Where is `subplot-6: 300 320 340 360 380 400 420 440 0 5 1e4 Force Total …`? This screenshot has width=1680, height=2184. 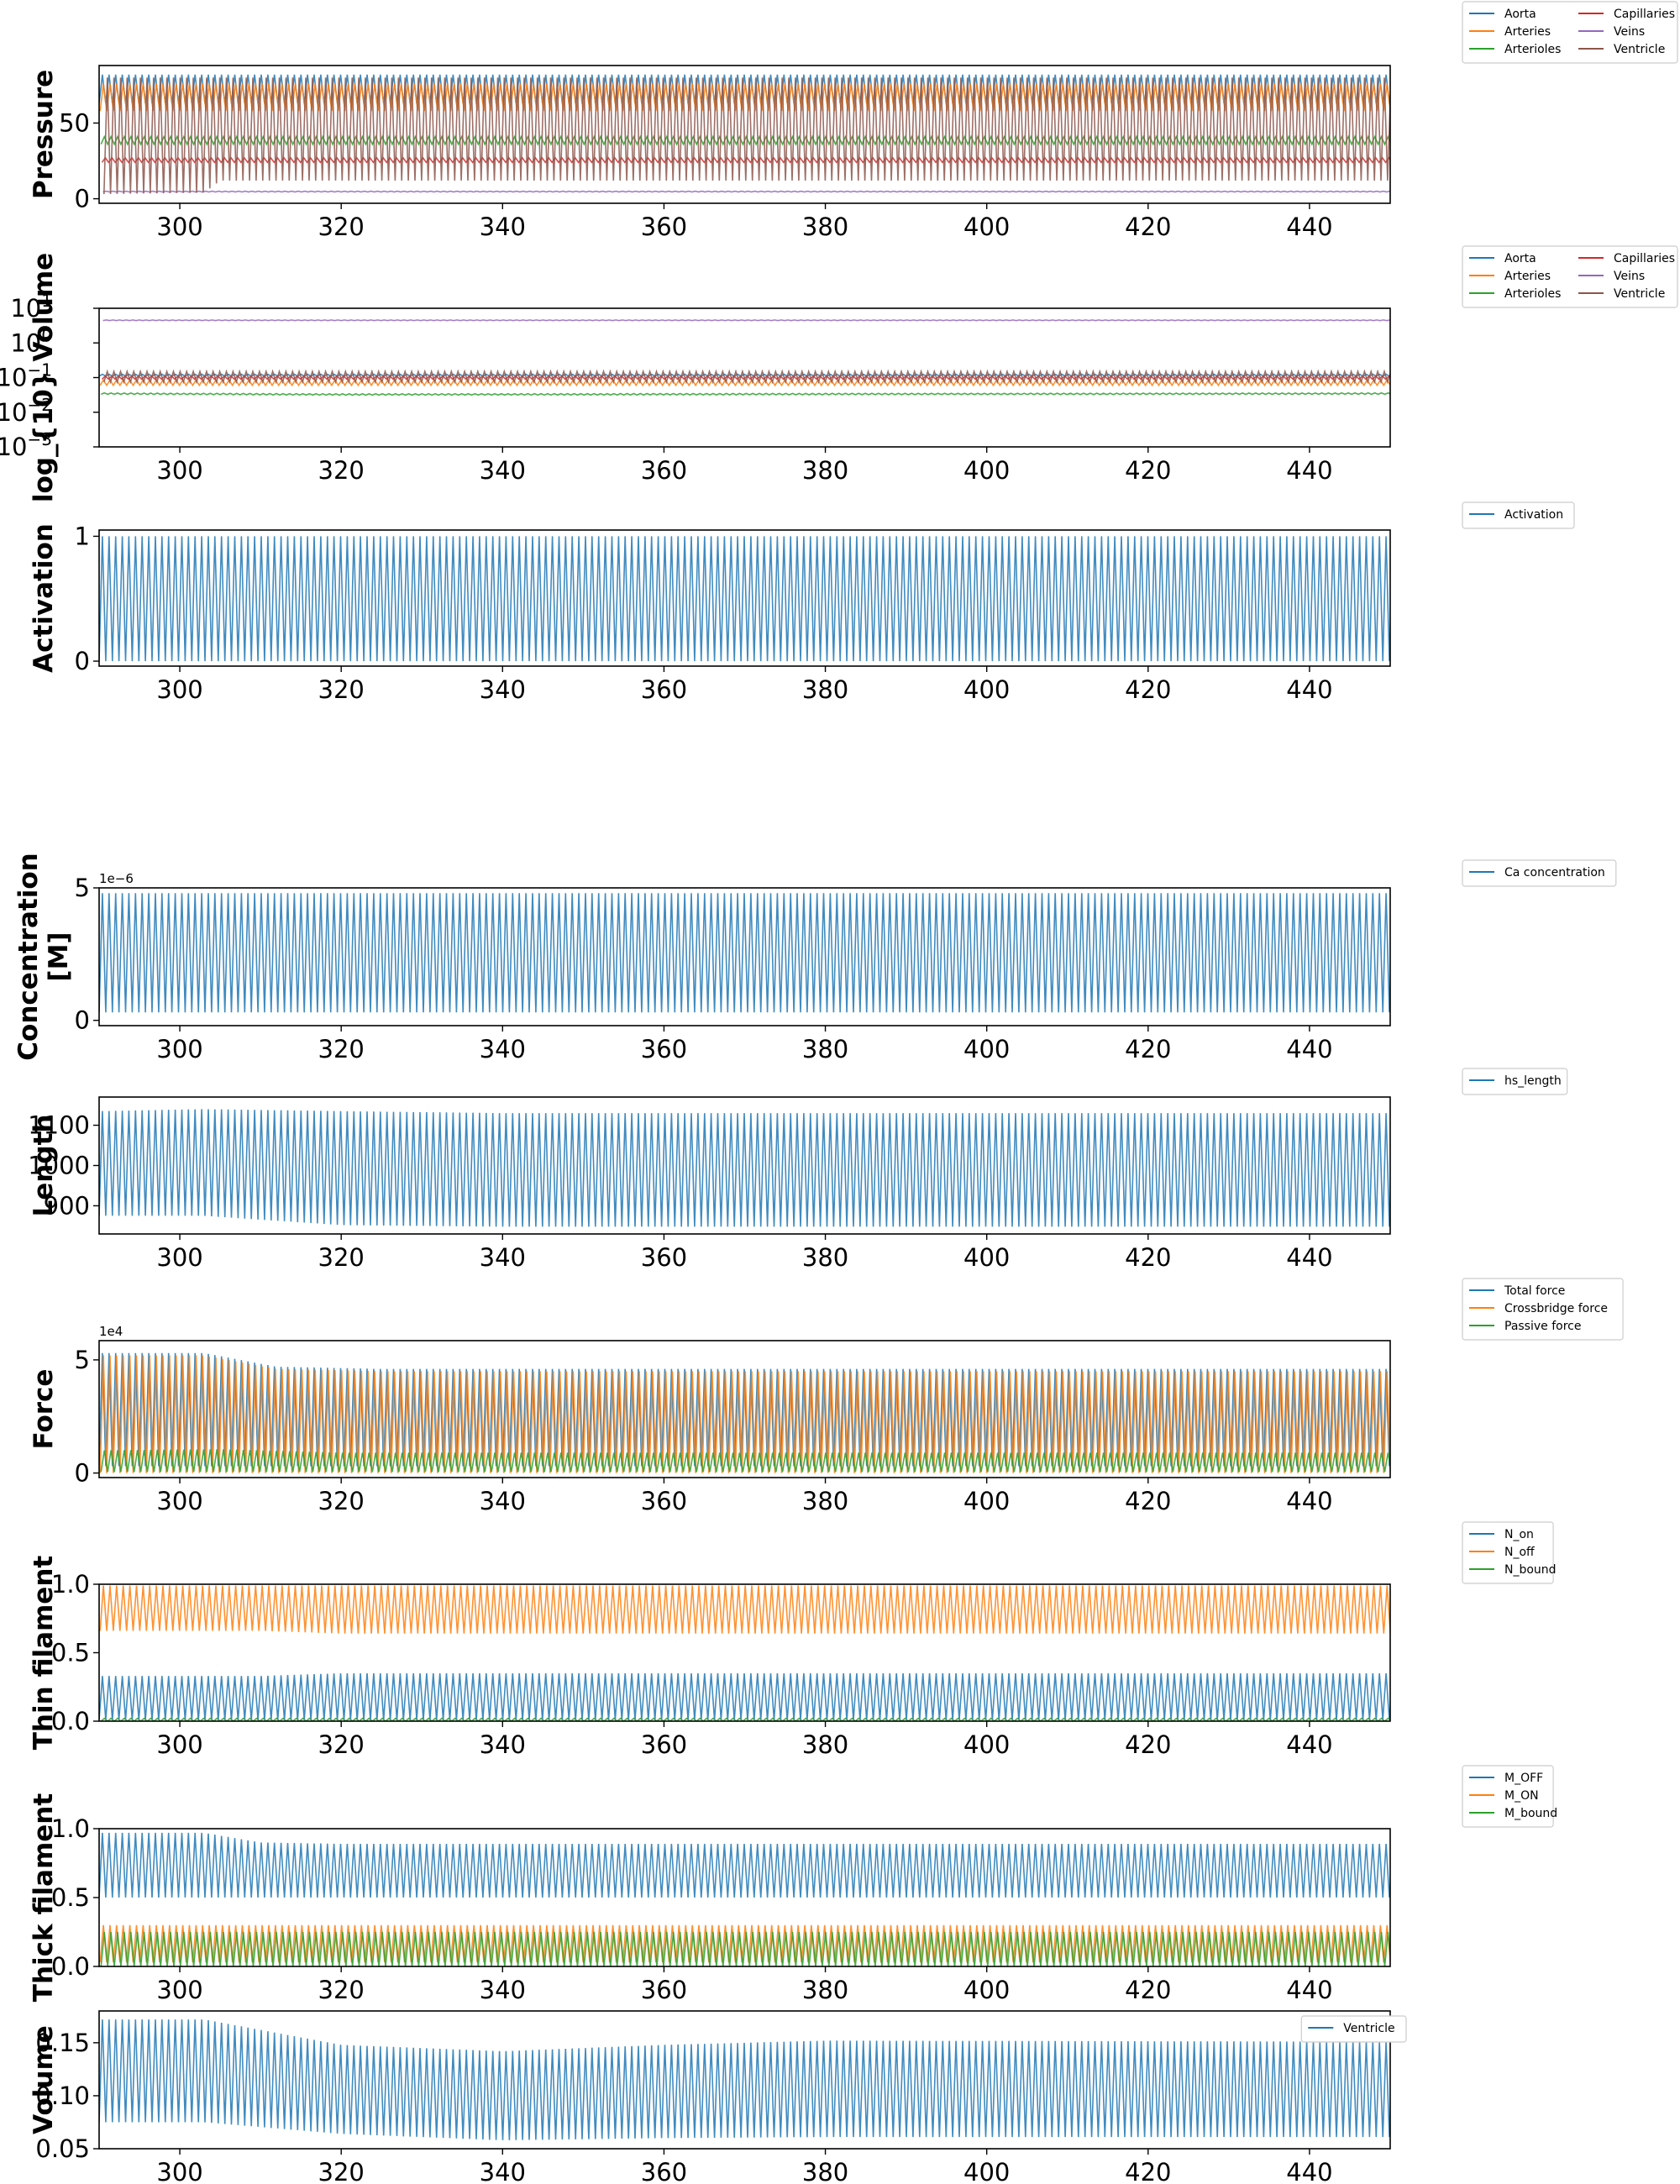 subplot-6: 300 320 340 360 380 400 420 440 0 5 1e4 Force Total … is located at coordinates (826, 1396).